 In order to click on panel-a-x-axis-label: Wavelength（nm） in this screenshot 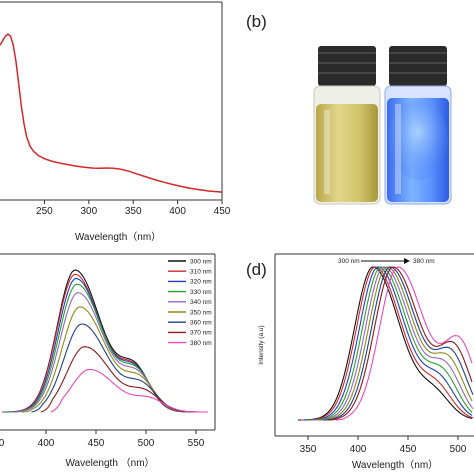, I will do `click(118, 237)`.